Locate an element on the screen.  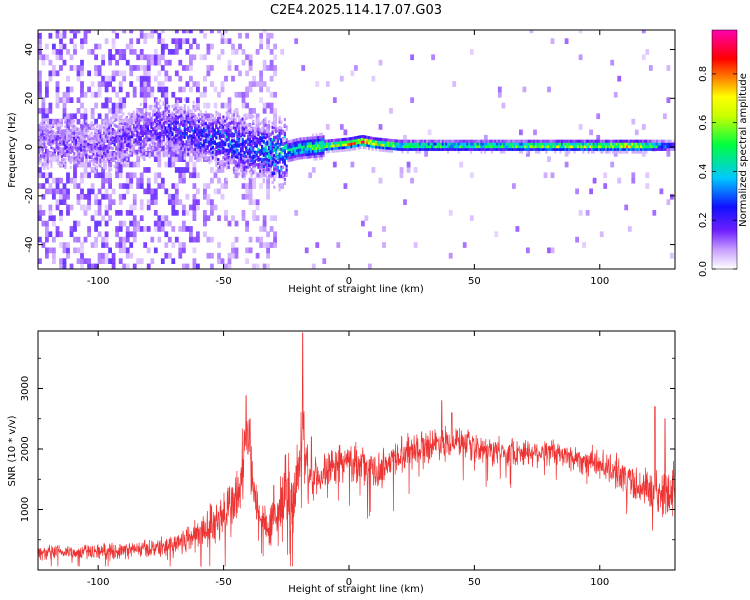
x-tick-label: 50 is located at coordinates (474, 582).